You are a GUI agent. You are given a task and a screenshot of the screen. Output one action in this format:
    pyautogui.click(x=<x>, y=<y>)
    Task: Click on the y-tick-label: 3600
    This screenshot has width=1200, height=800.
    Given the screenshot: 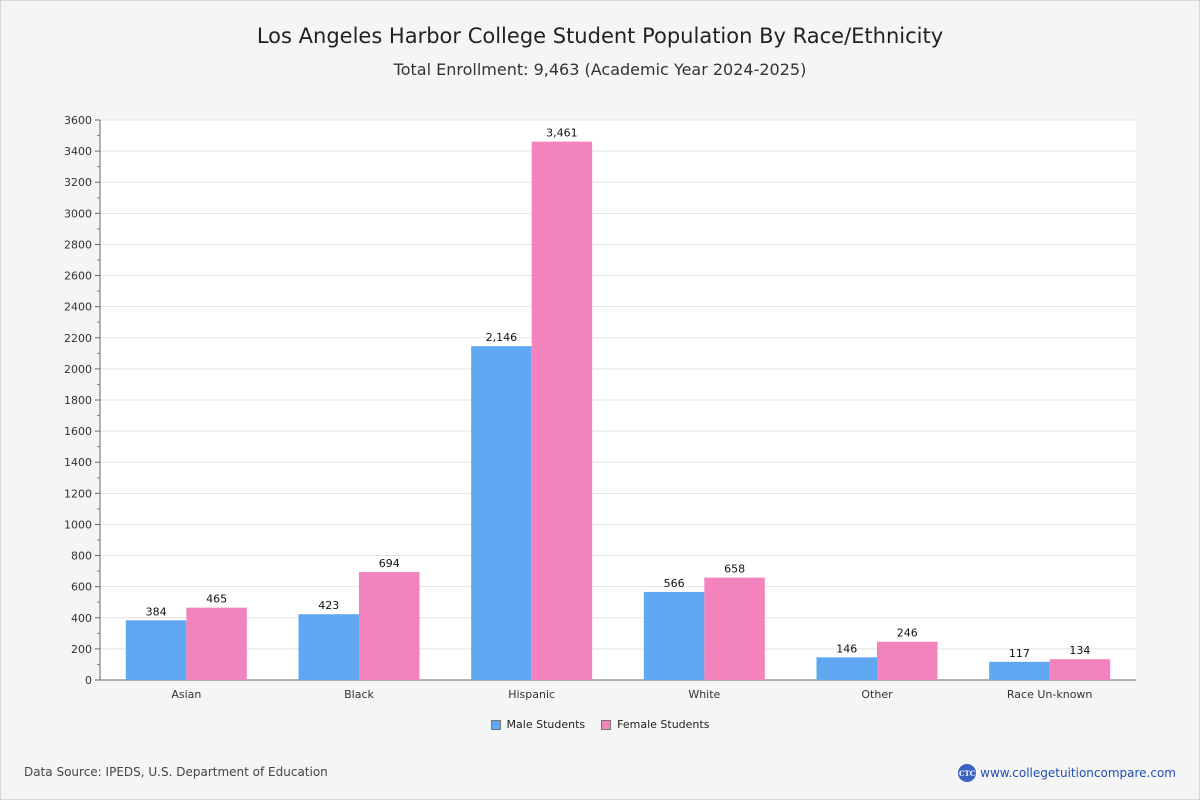 What is the action you would take?
    pyautogui.click(x=78, y=120)
    